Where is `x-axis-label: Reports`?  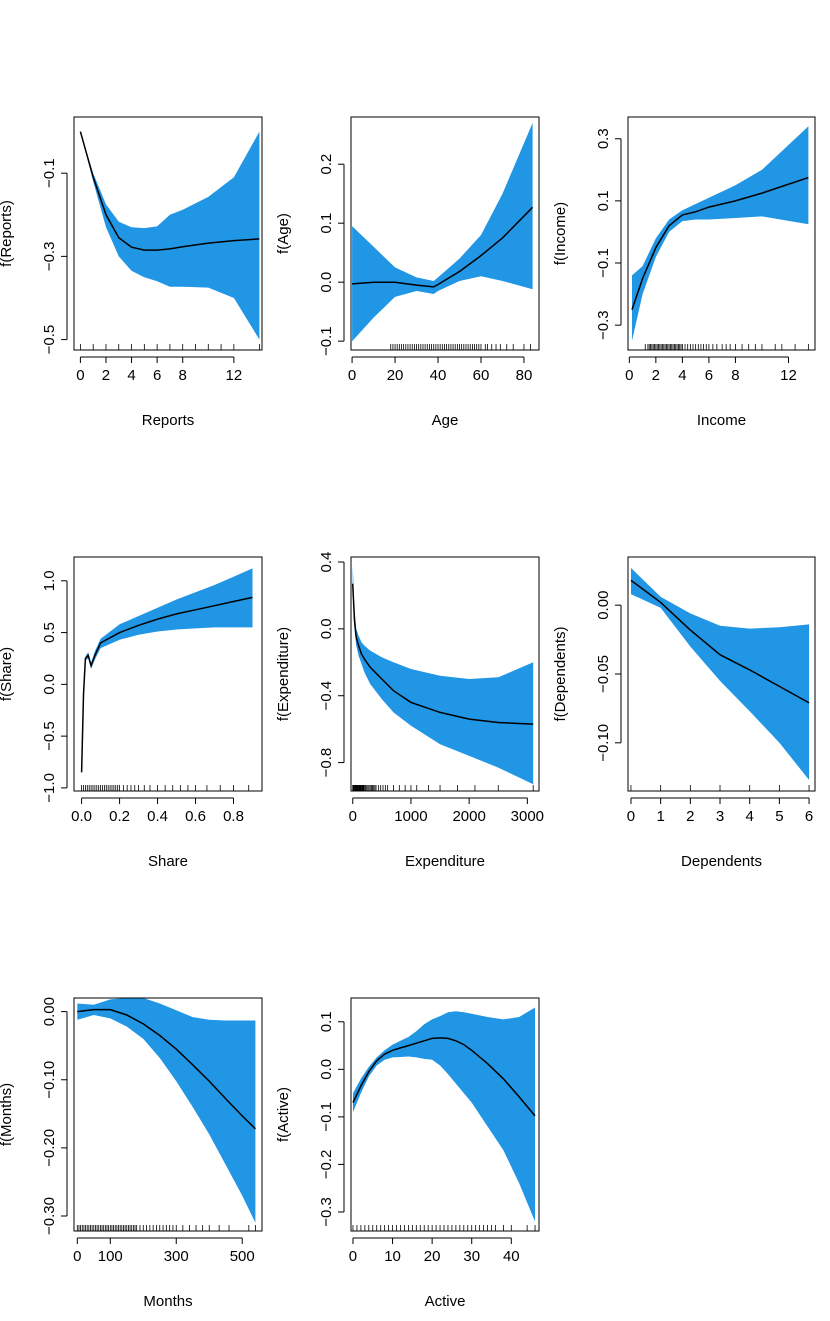 x-axis-label: Reports is located at coordinates (168, 420).